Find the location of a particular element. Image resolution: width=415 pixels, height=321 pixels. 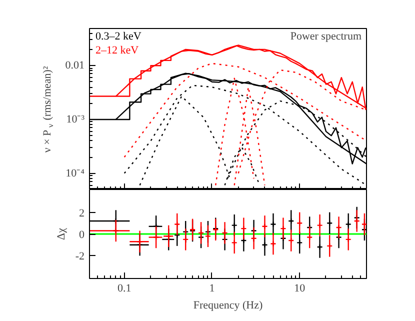

x-tick-label: 0.1 is located at coordinates (124, 288).